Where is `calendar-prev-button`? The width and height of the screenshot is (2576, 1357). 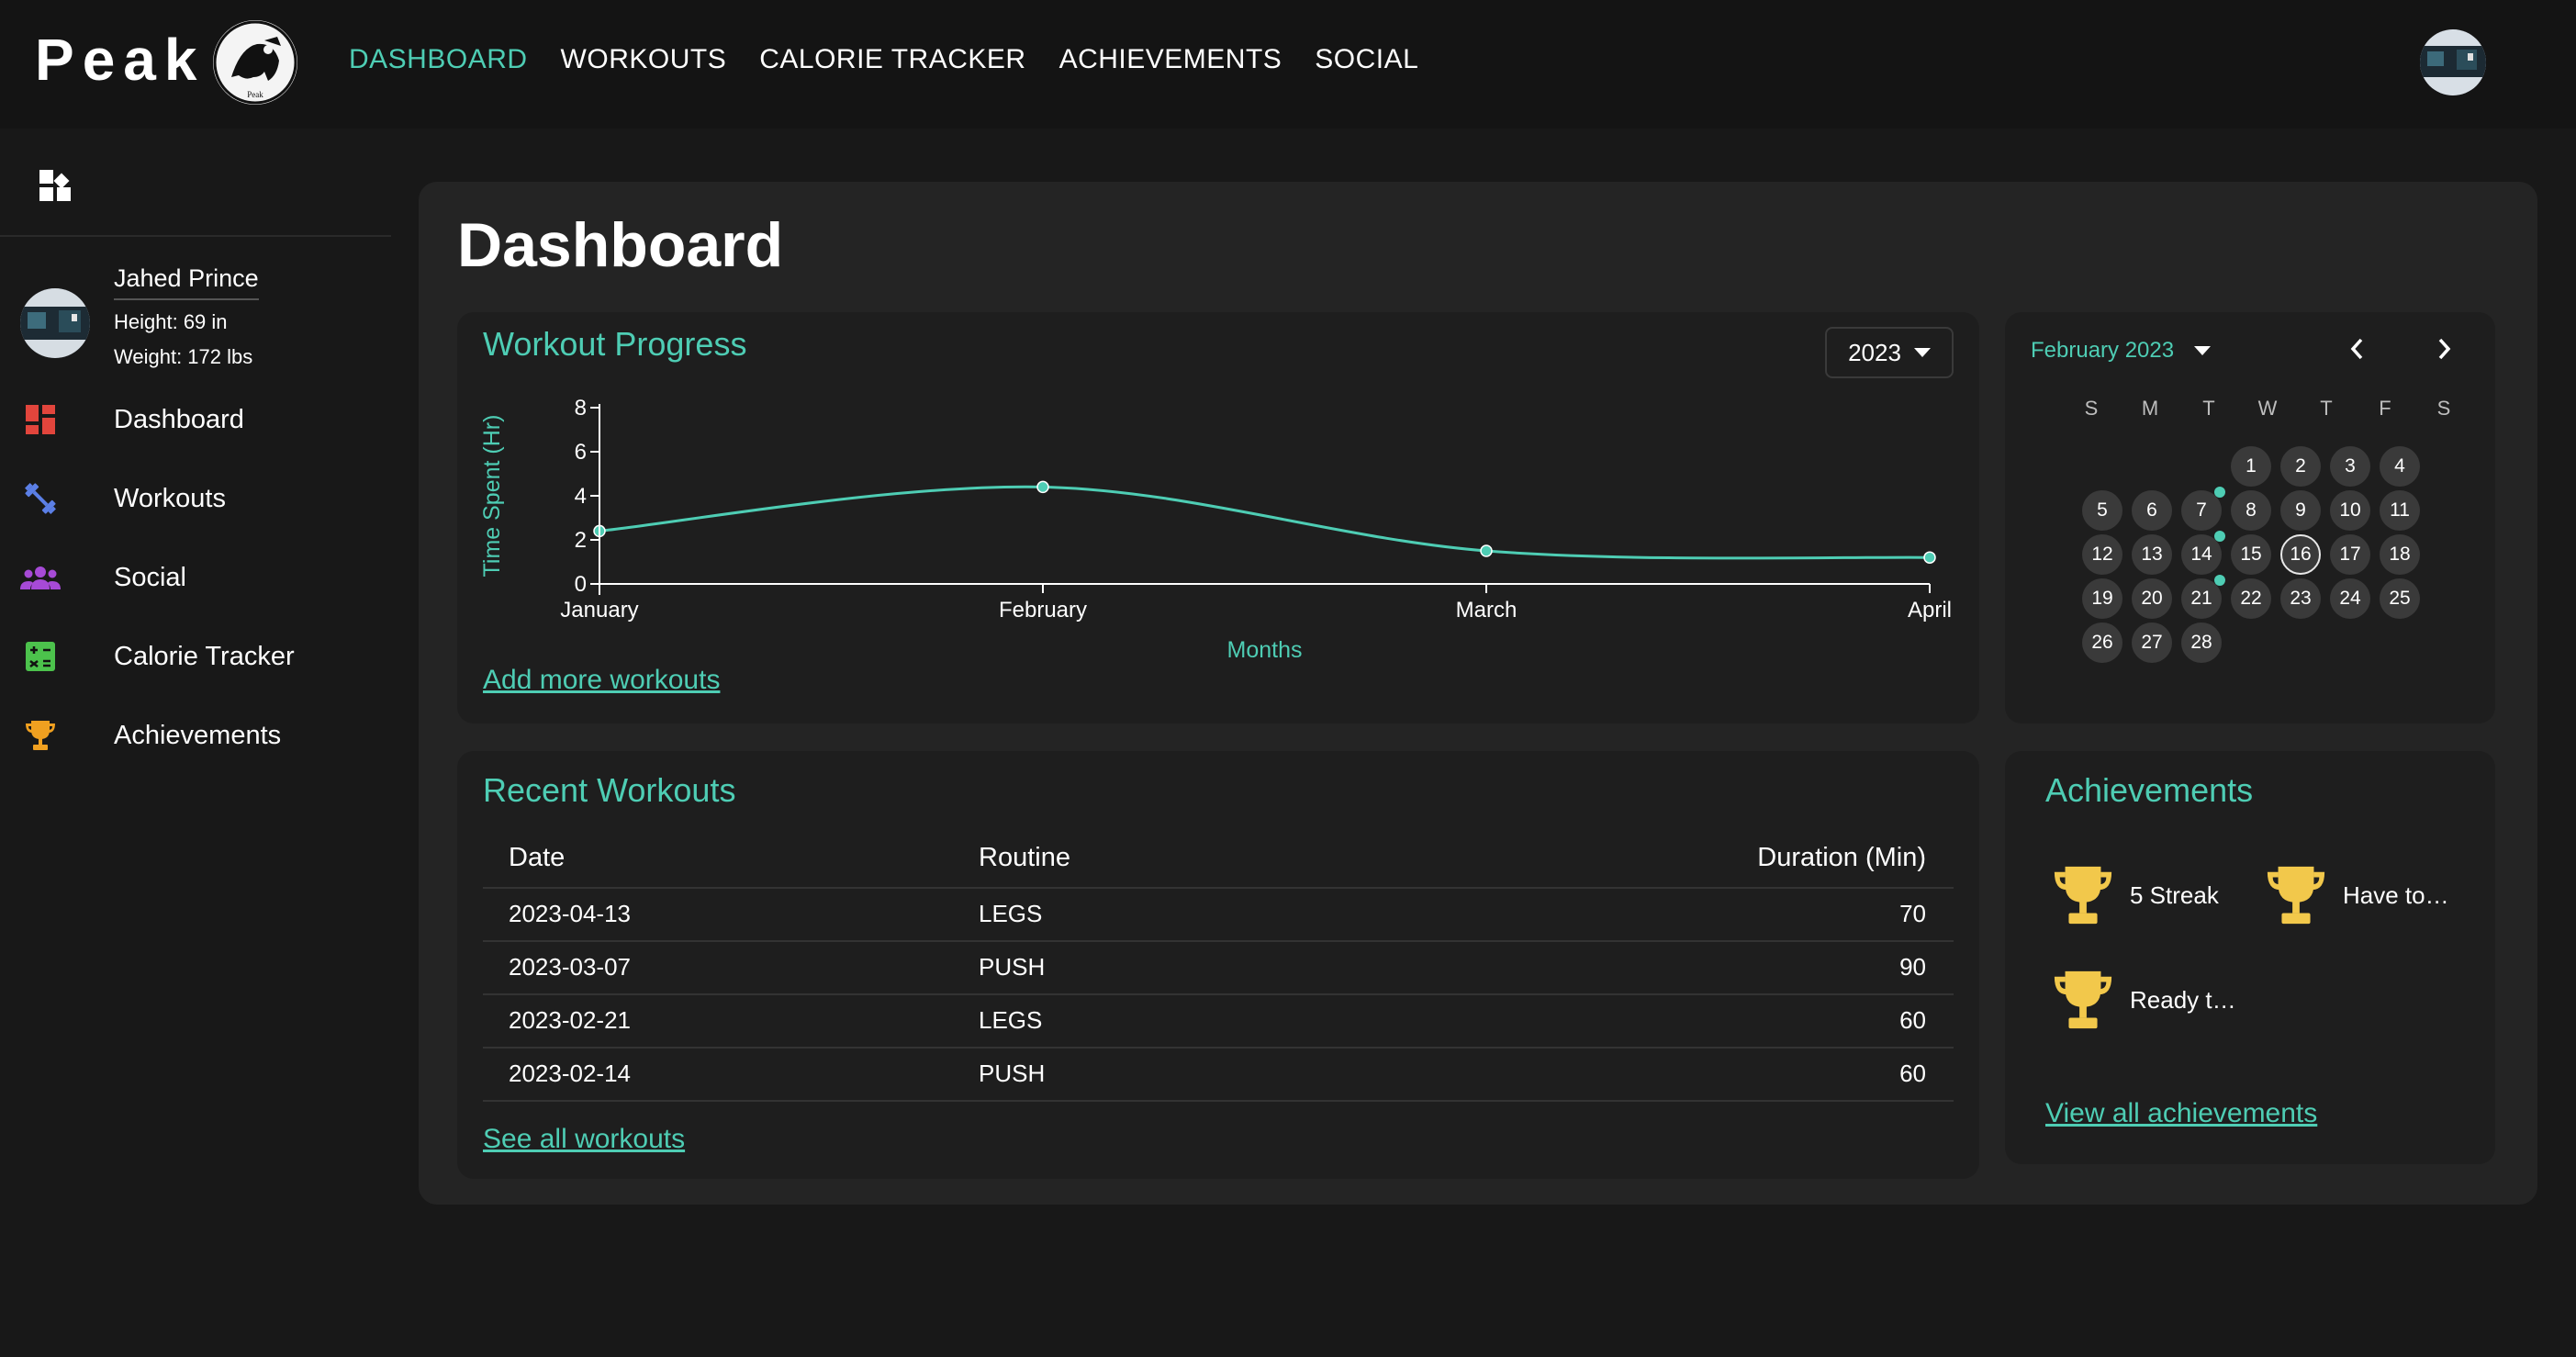 calendar-prev-button is located at coordinates (2357, 352).